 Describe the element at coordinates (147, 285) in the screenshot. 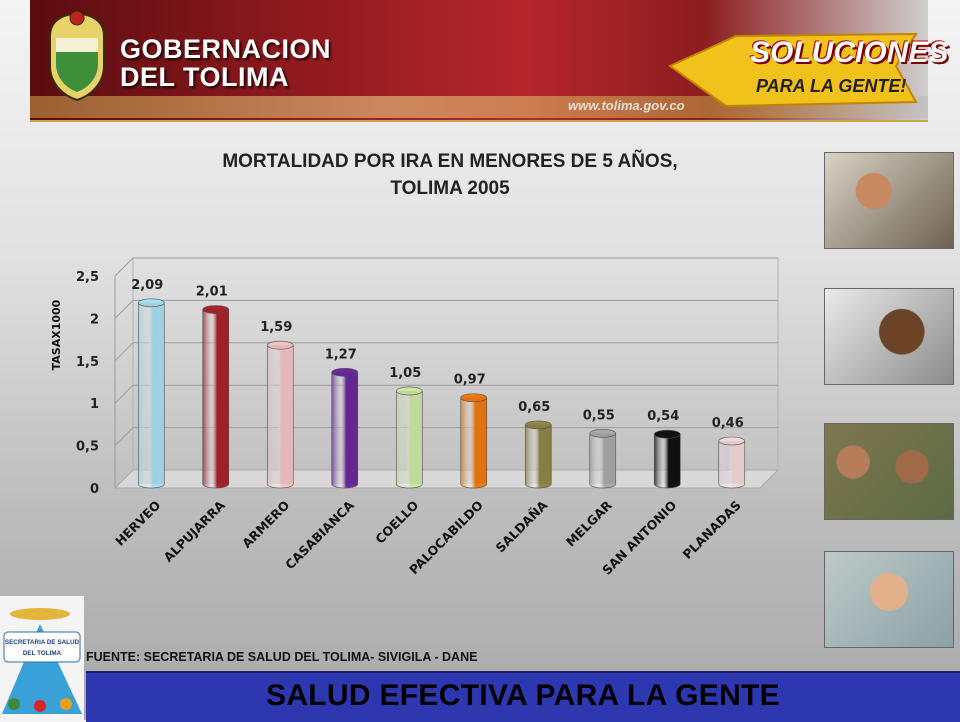

I see `data-label: 2,09` at that location.